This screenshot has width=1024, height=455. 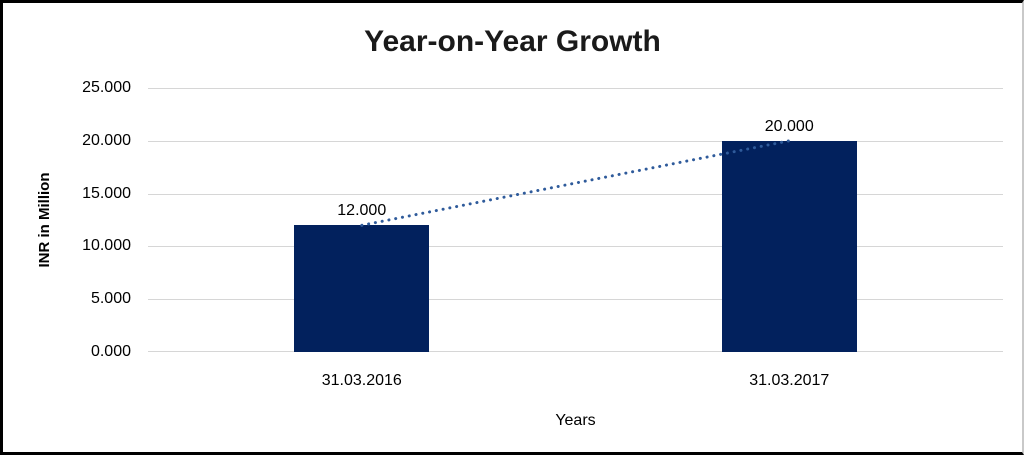 What do you see at coordinates (44, 220) in the screenshot?
I see `y-axis-title: INR in Million` at bounding box center [44, 220].